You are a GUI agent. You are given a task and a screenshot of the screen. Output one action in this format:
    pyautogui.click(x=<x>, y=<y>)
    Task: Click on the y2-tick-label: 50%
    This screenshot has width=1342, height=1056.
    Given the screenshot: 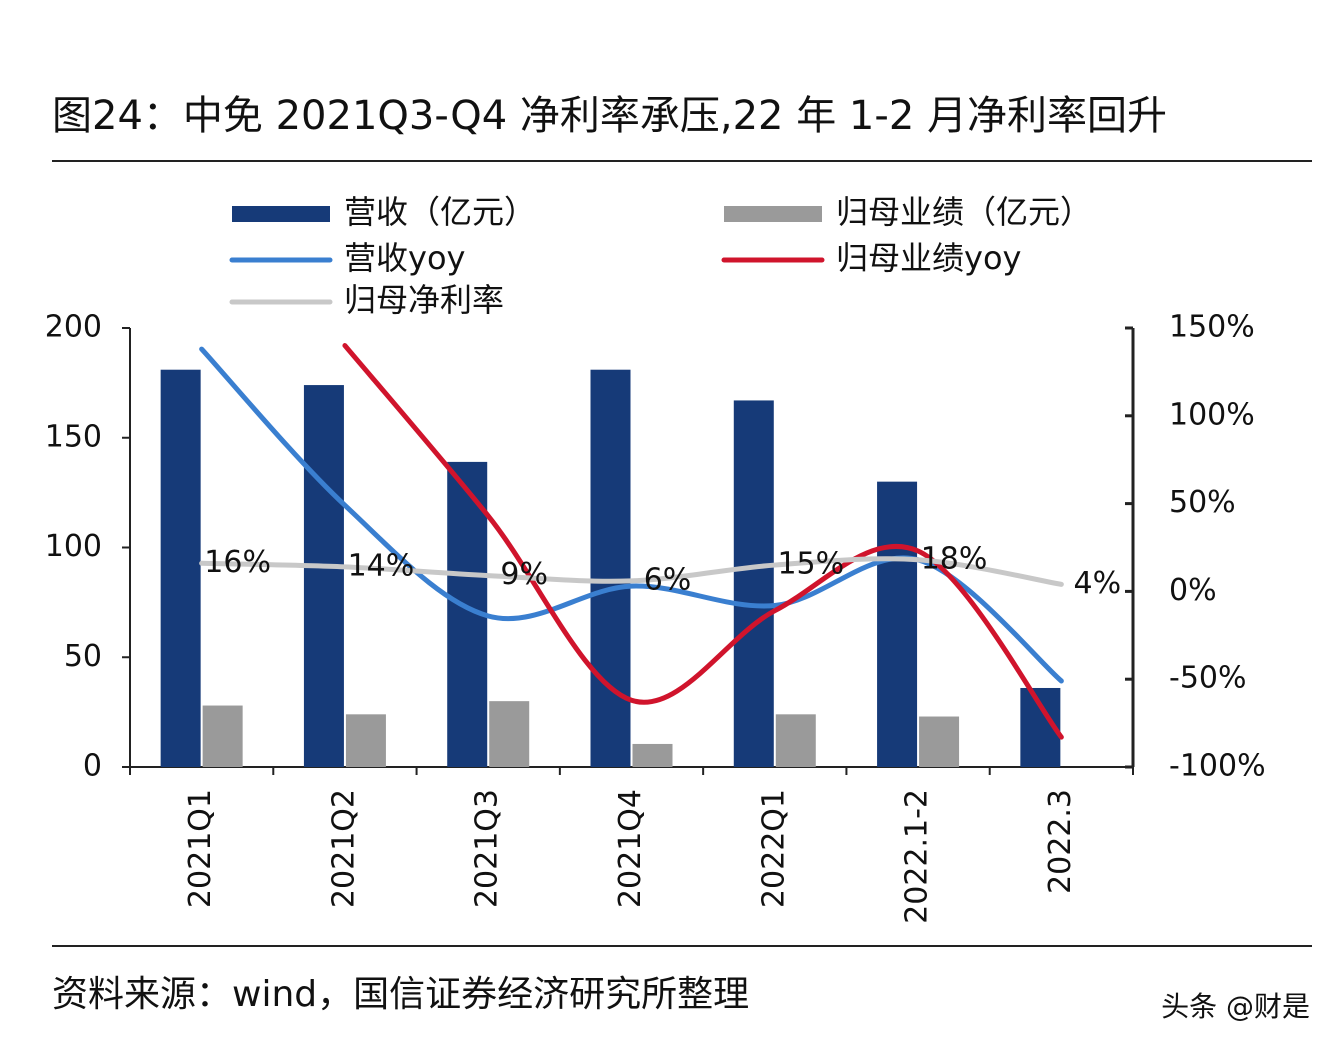 What is the action you would take?
    pyautogui.click(x=1202, y=502)
    